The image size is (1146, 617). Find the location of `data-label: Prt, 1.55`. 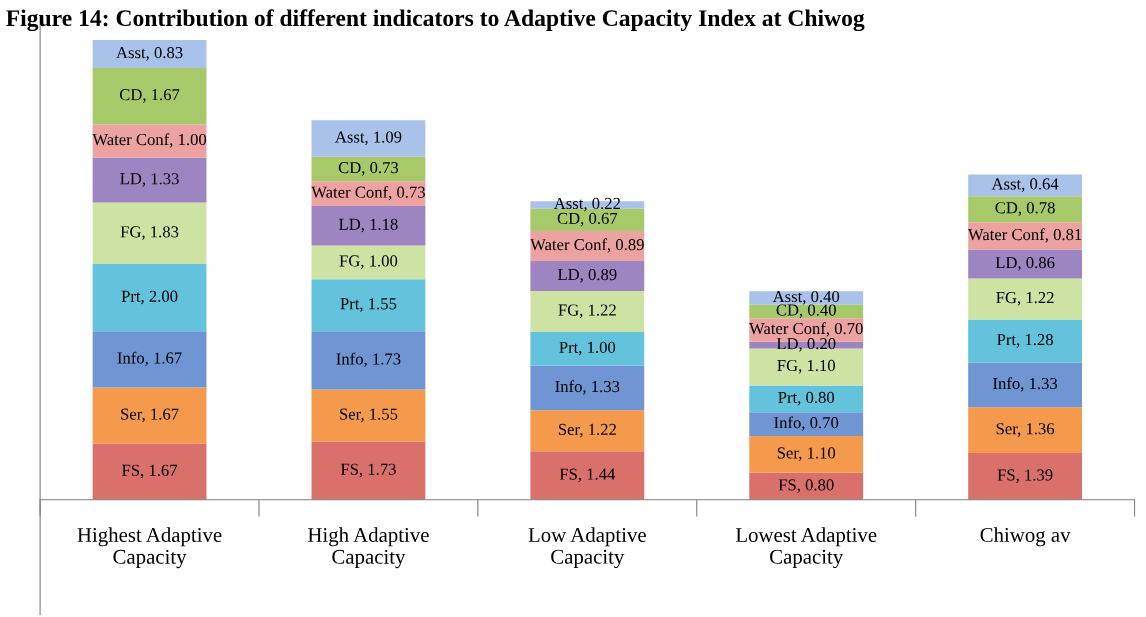

data-label: Prt, 1.55 is located at coordinates (368, 305).